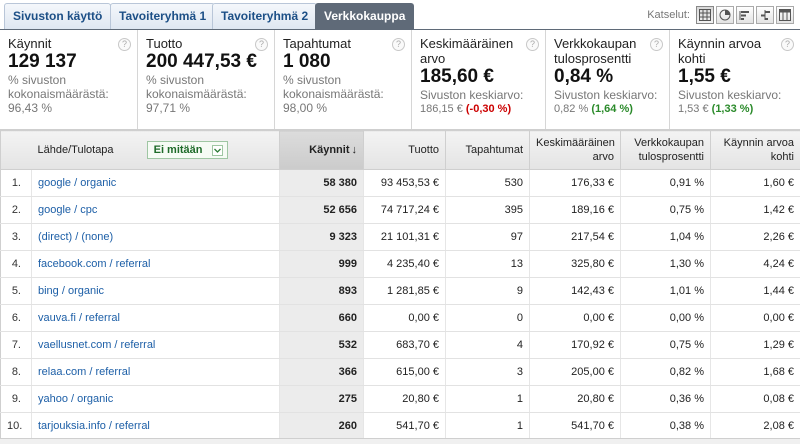 This screenshot has width=800, height=444. I want to click on column-header-conversion-rate: Verkkokaupan tulosprosentti, so click(665, 150).